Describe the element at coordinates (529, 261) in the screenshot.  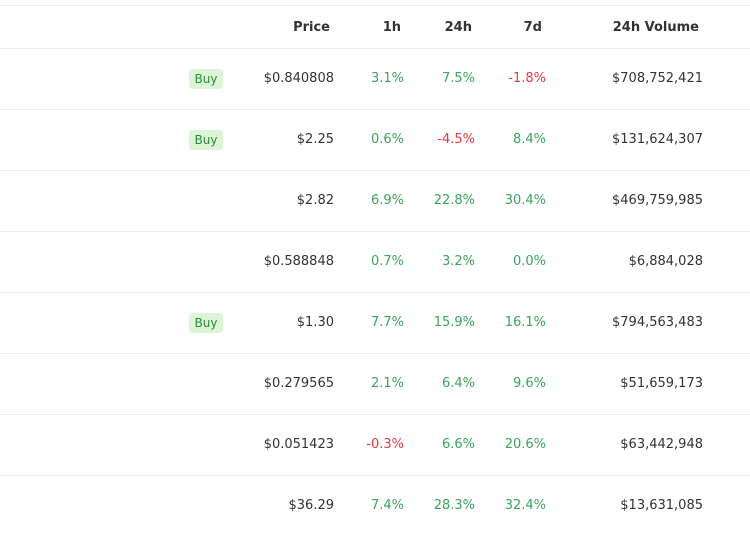
I see `change-7d-cell: 0.0%` at that location.